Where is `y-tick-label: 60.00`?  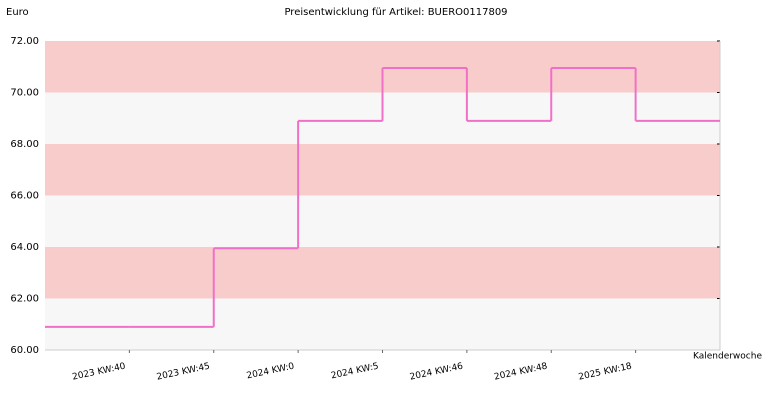 y-tick-label: 60.00 is located at coordinates (24, 350).